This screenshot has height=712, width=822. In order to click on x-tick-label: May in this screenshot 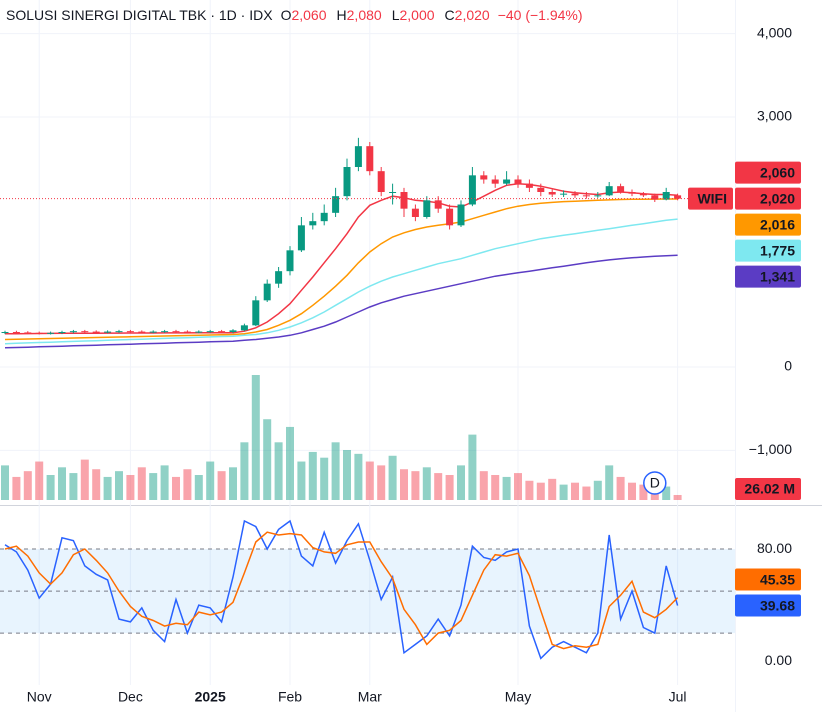, I will do `click(518, 697)`.